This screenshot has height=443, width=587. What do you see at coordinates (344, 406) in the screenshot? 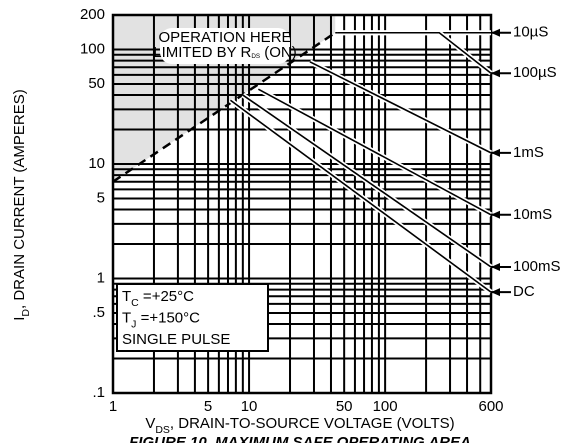
I see `x-tick-label: 50` at bounding box center [344, 406].